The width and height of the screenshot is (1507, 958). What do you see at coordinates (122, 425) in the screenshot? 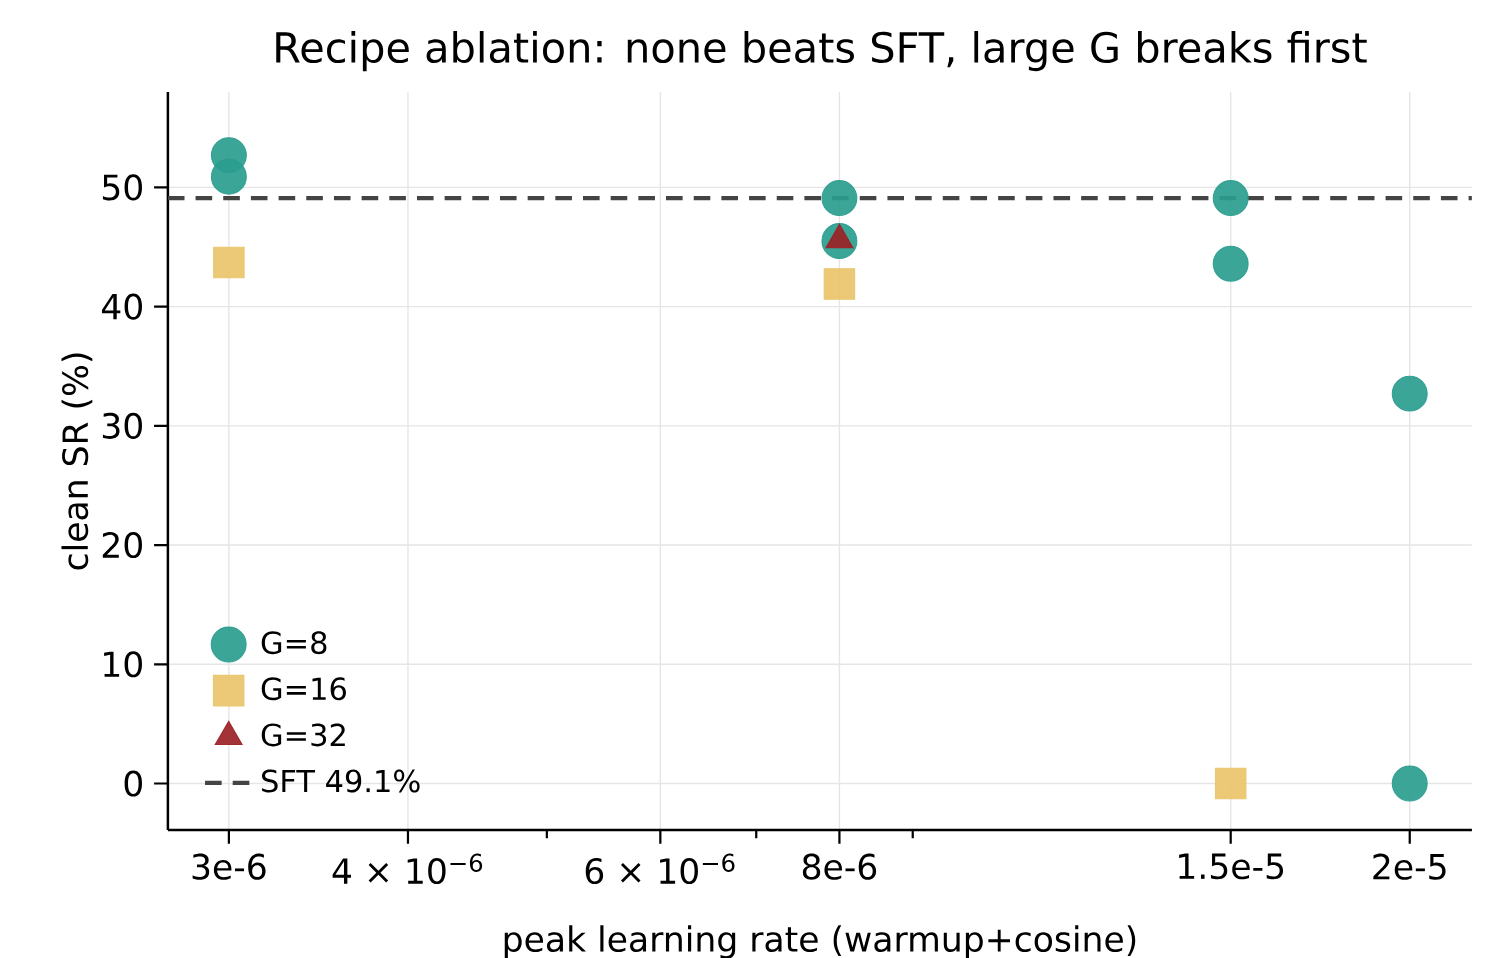
I see `y-tick-label: 30` at bounding box center [122, 425].